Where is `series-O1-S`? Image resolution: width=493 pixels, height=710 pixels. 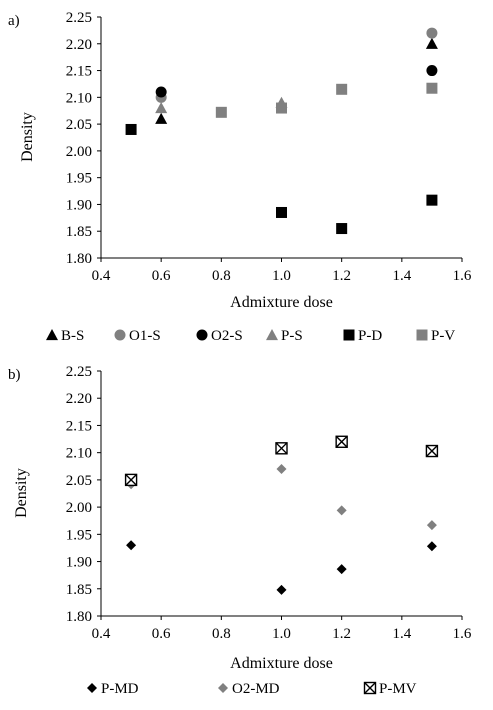
series-O1-S is located at coordinates (296, 65).